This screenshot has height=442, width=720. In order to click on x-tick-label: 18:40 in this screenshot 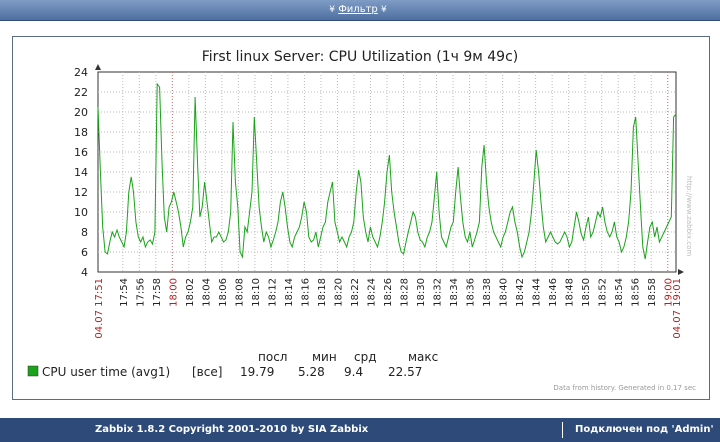, I will do `click(504, 292)`.